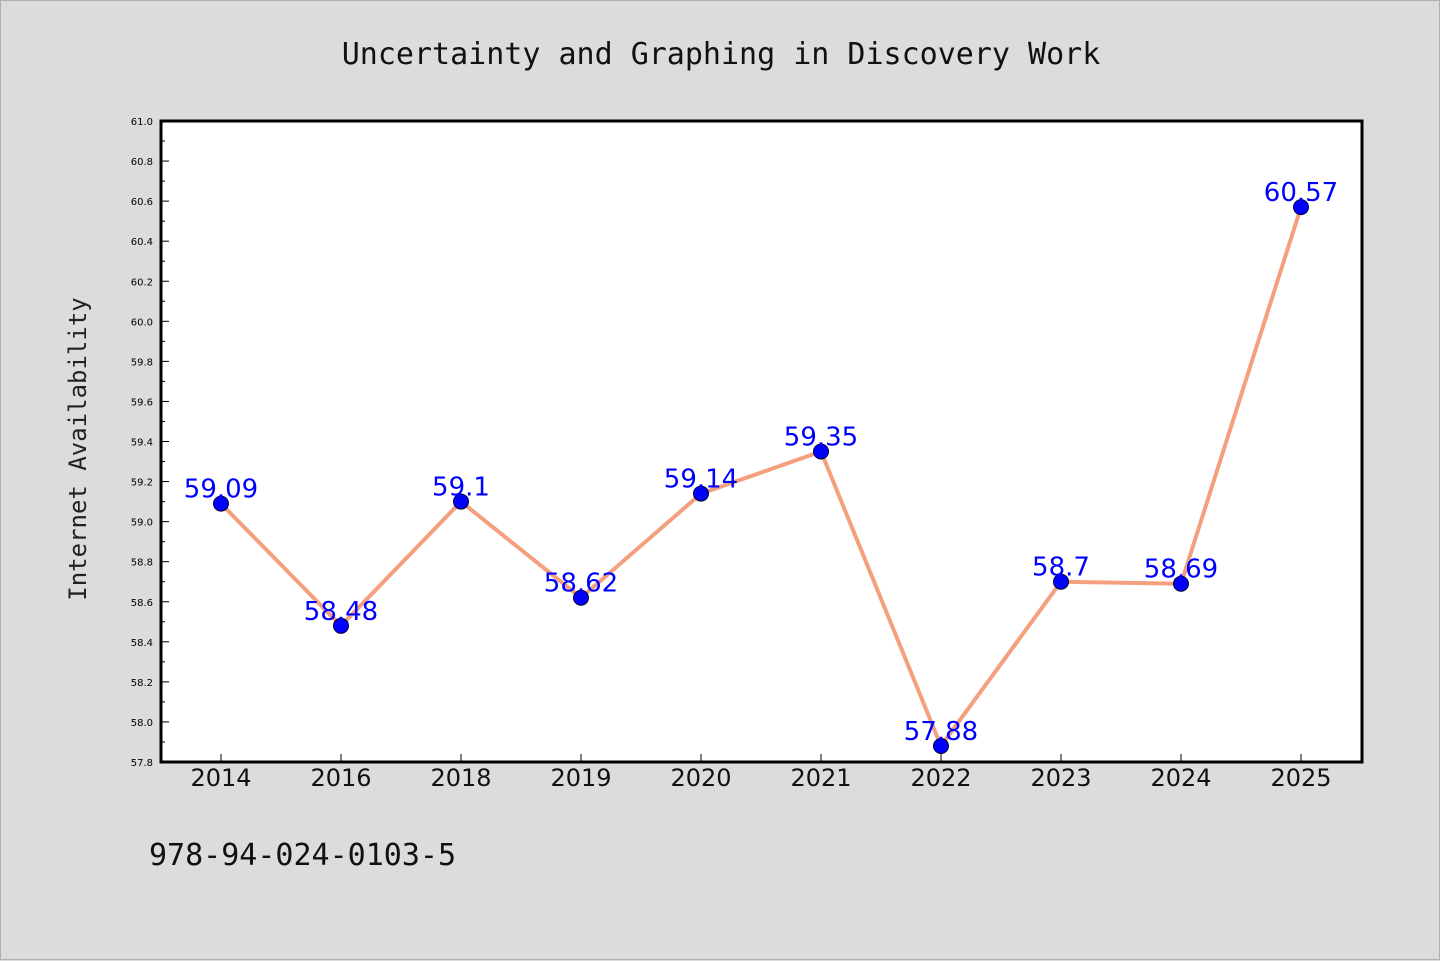 This screenshot has width=1440, height=961. I want to click on y-tick-label: 57.8, so click(142, 763).